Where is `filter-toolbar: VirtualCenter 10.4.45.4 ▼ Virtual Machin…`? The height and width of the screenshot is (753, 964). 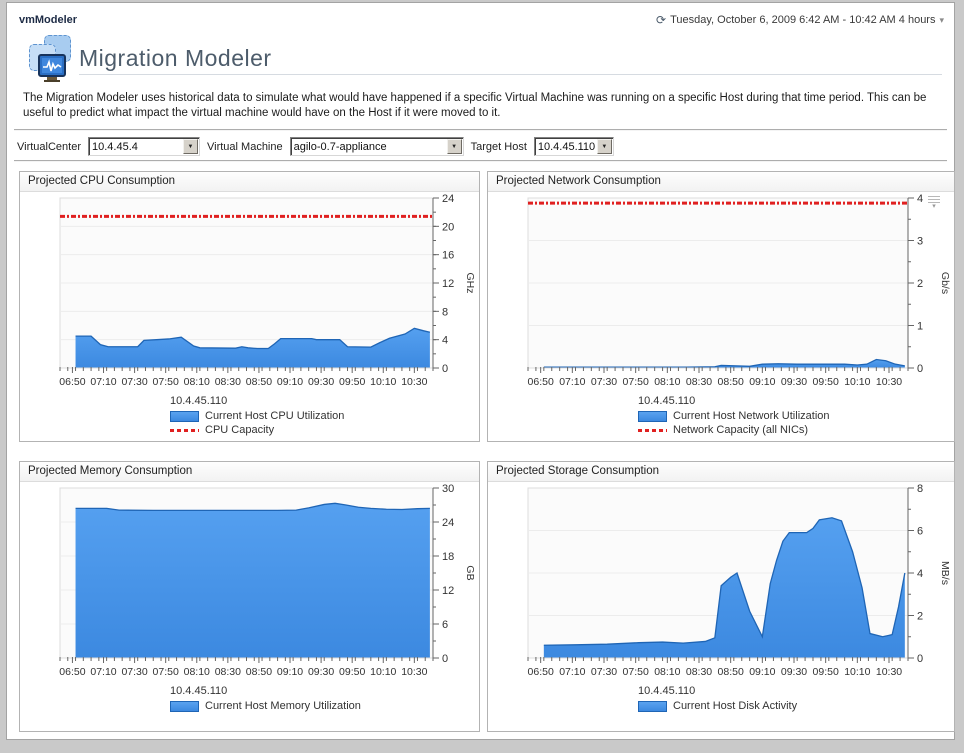 filter-toolbar: VirtualCenter 10.4.45.4 ▼ Virtual Machin… is located at coordinates (315, 146).